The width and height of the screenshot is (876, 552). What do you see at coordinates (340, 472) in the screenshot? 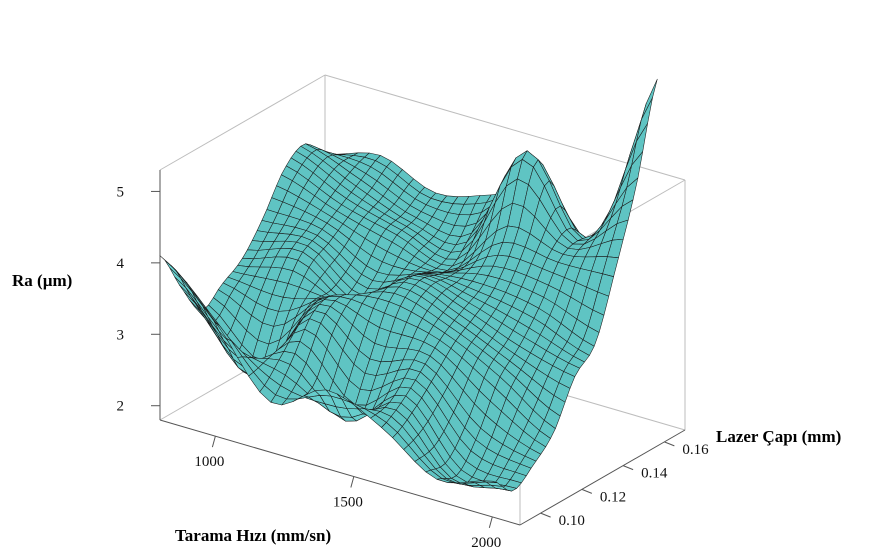
I see `x-axis-line` at bounding box center [340, 472].